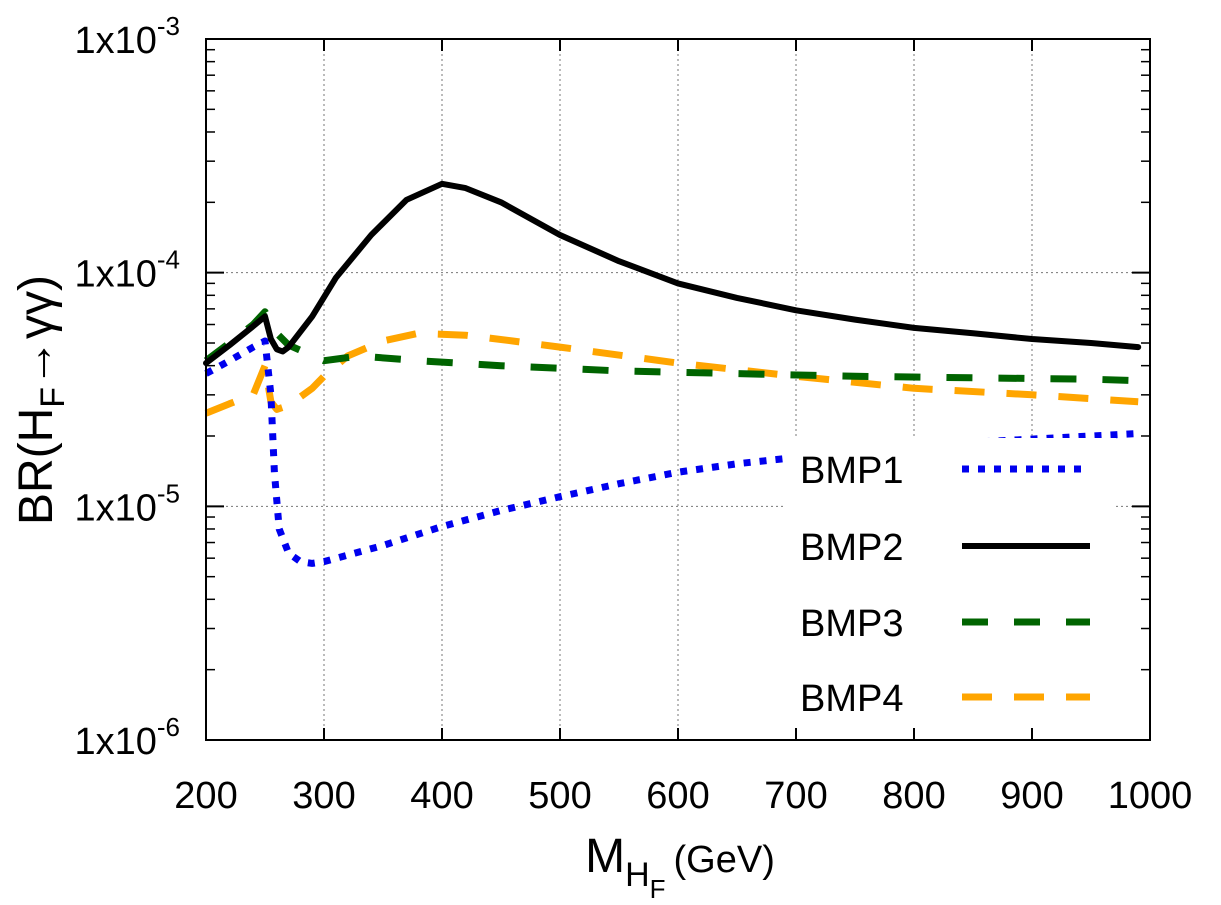  What do you see at coordinates (53, 397) in the screenshot?
I see `y-axis-label-sub: F` at bounding box center [53, 397].